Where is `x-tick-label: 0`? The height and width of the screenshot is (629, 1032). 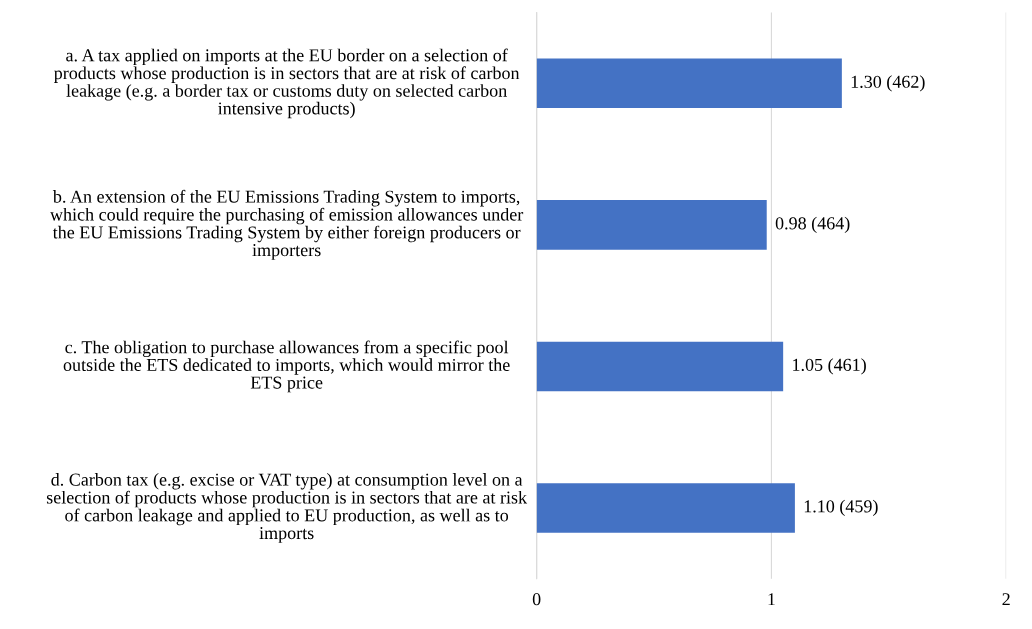 x-tick-label: 0 is located at coordinates (536, 599).